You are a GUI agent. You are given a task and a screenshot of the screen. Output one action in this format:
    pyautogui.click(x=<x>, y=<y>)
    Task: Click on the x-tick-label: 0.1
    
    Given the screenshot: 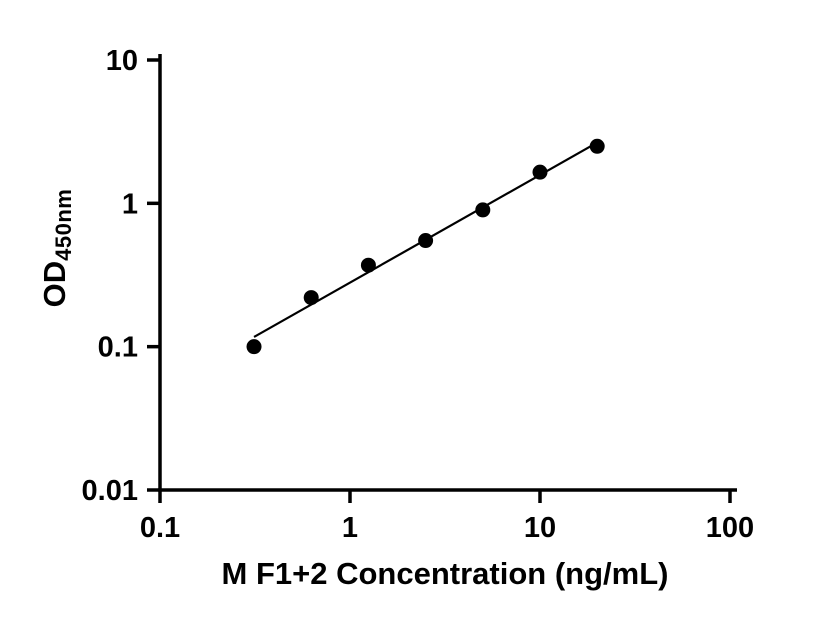 What is the action you would take?
    pyautogui.click(x=160, y=528)
    